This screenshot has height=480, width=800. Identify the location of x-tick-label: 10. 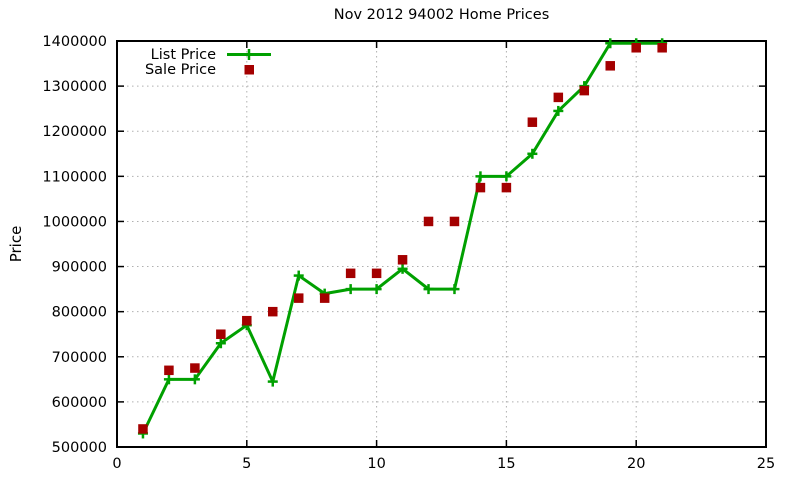
(376, 464).